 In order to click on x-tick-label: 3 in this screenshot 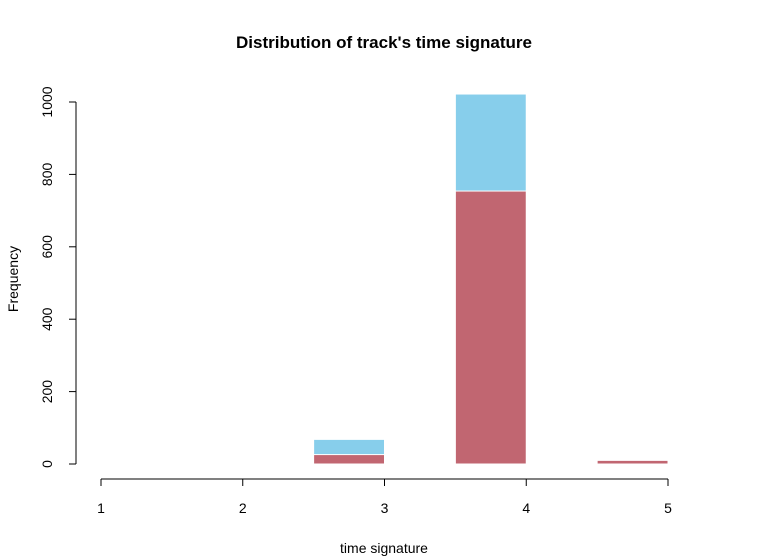, I will do `click(385, 508)`.